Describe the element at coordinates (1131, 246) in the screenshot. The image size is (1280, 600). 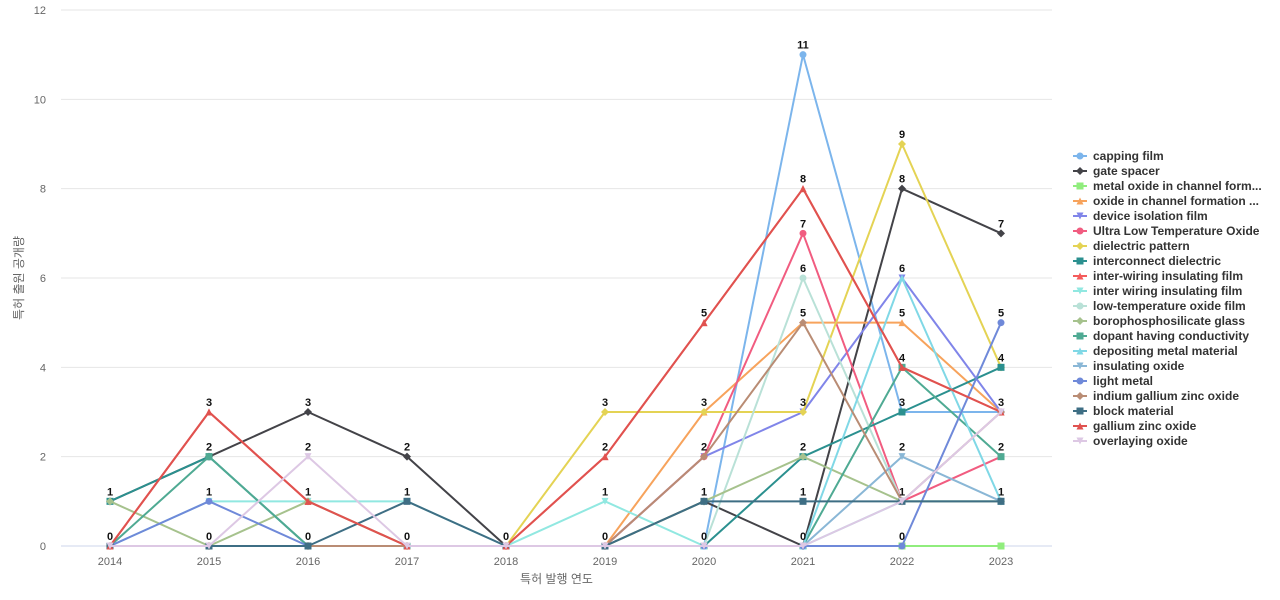
I see `legend-item: dielectric pattern` at that location.